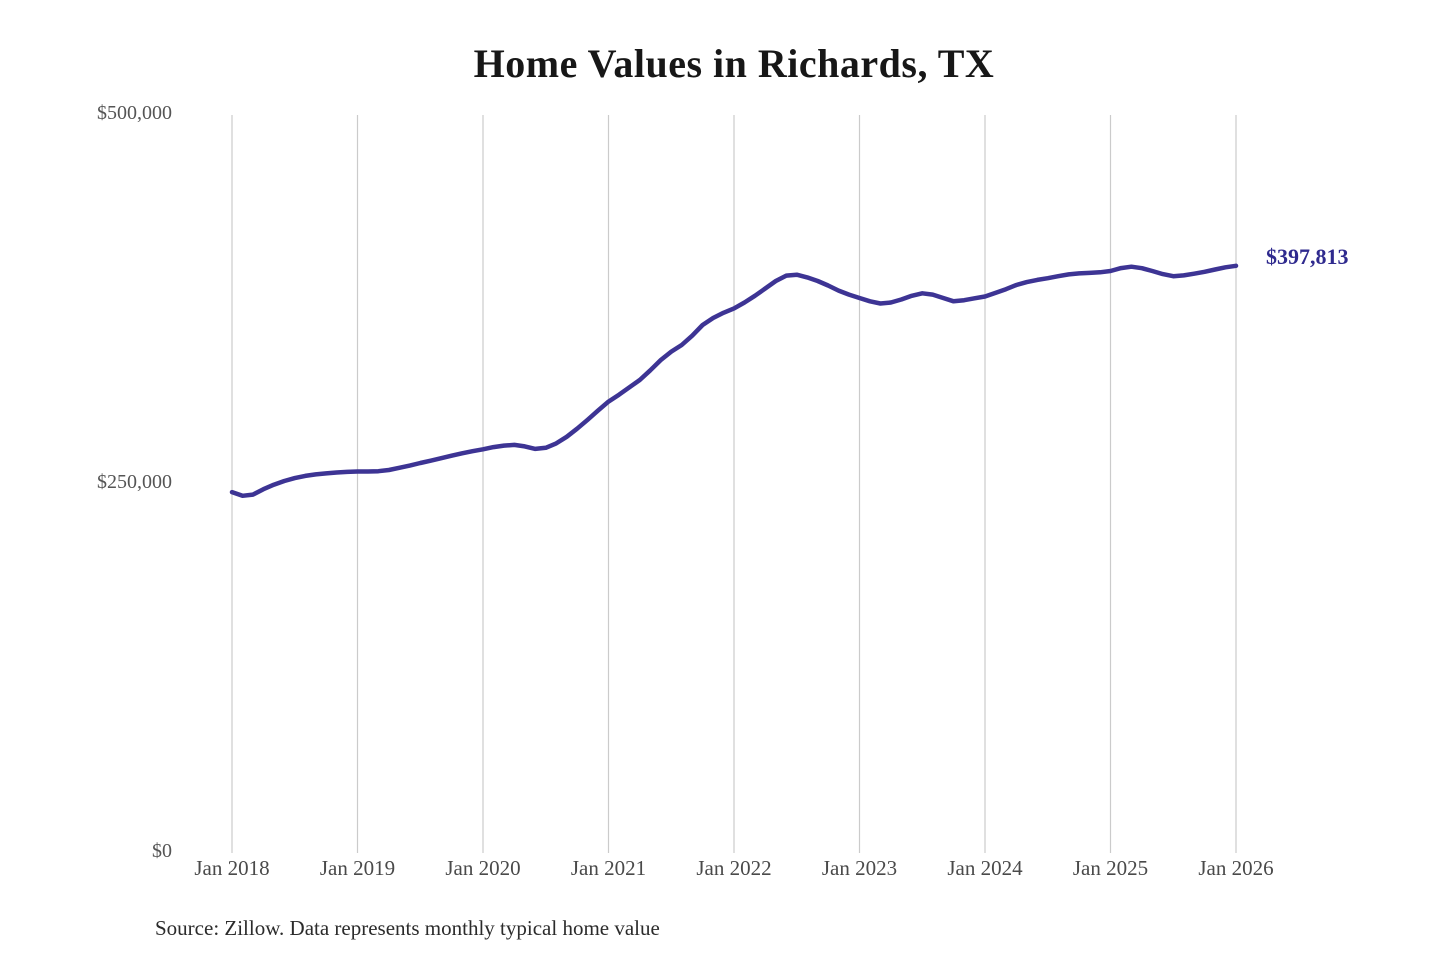 This screenshot has height=960, width=1440. I want to click on x-axis-tick-label: Jan 2019, so click(357, 868).